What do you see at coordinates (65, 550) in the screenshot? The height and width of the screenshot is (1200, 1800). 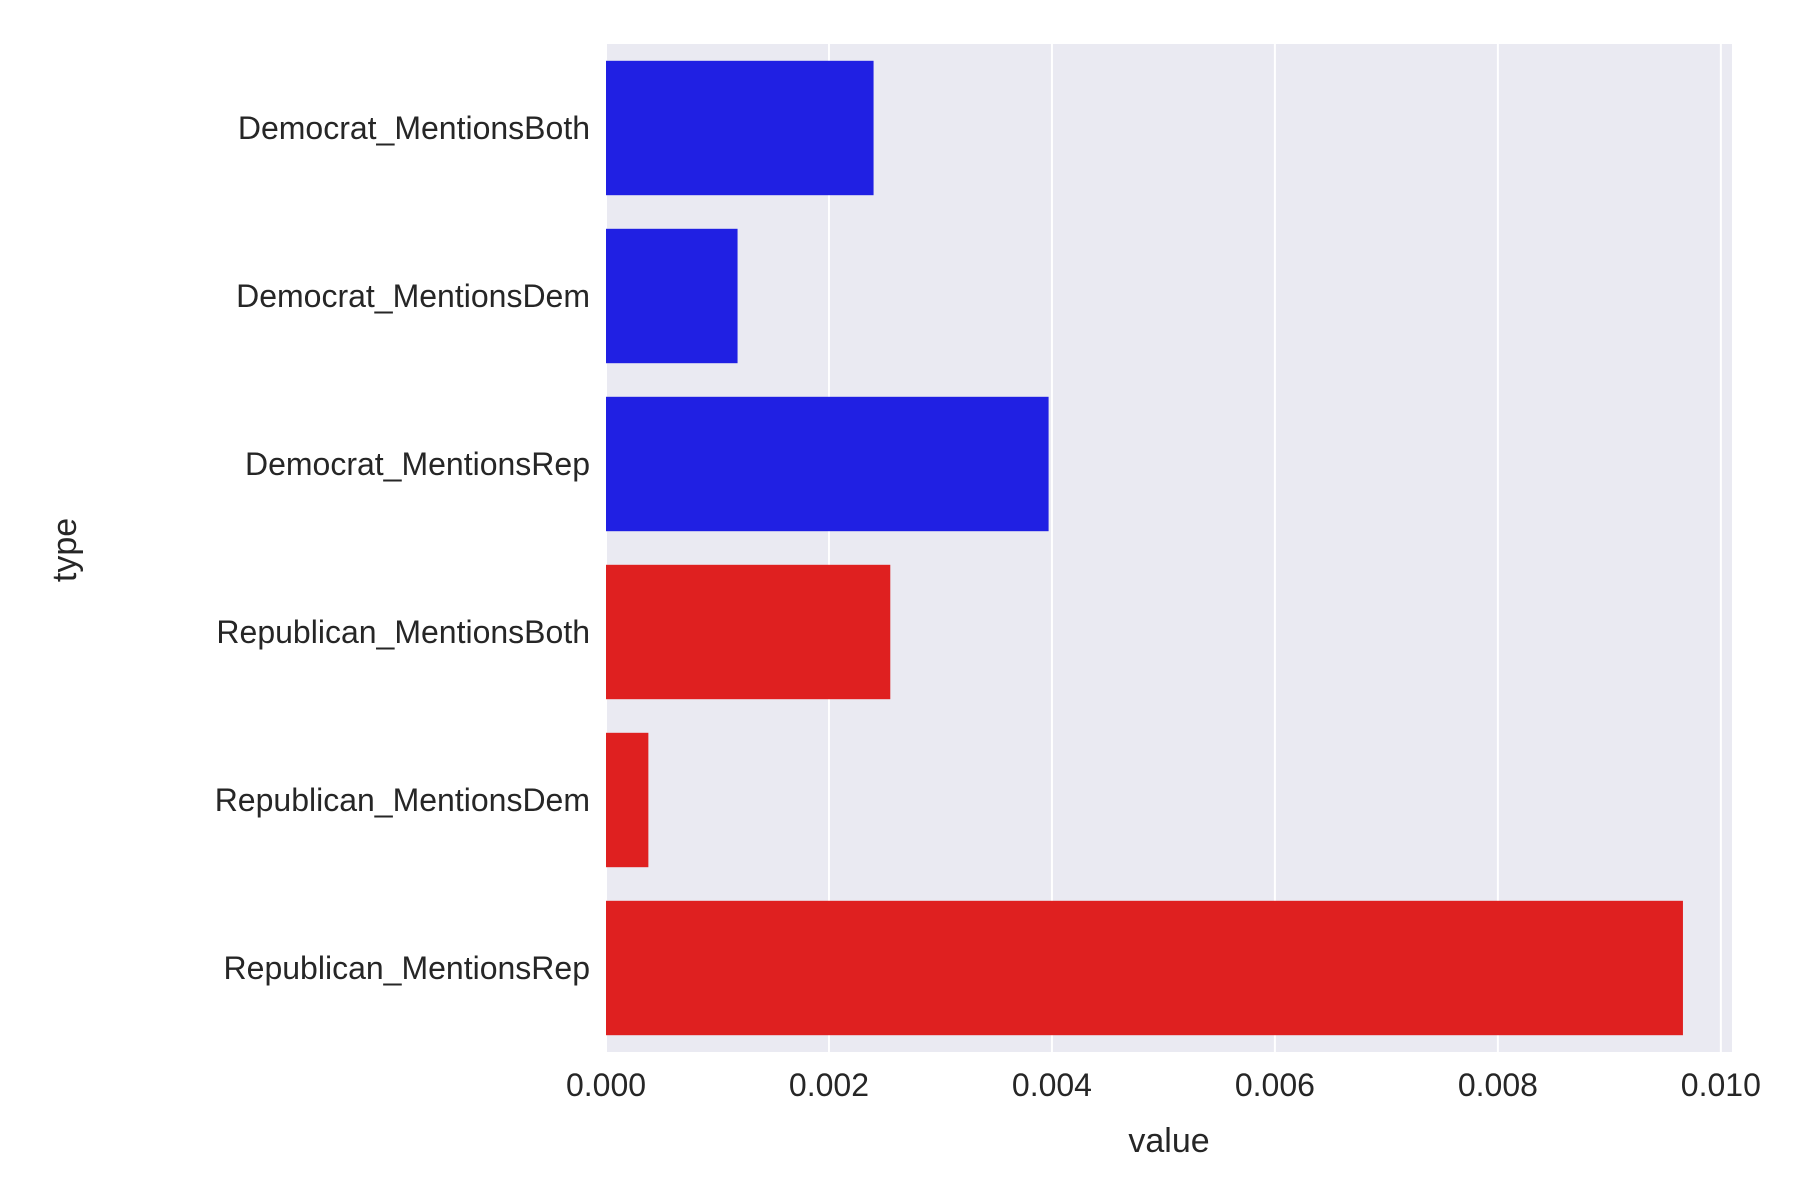 I see `y-axis-label: type` at bounding box center [65, 550].